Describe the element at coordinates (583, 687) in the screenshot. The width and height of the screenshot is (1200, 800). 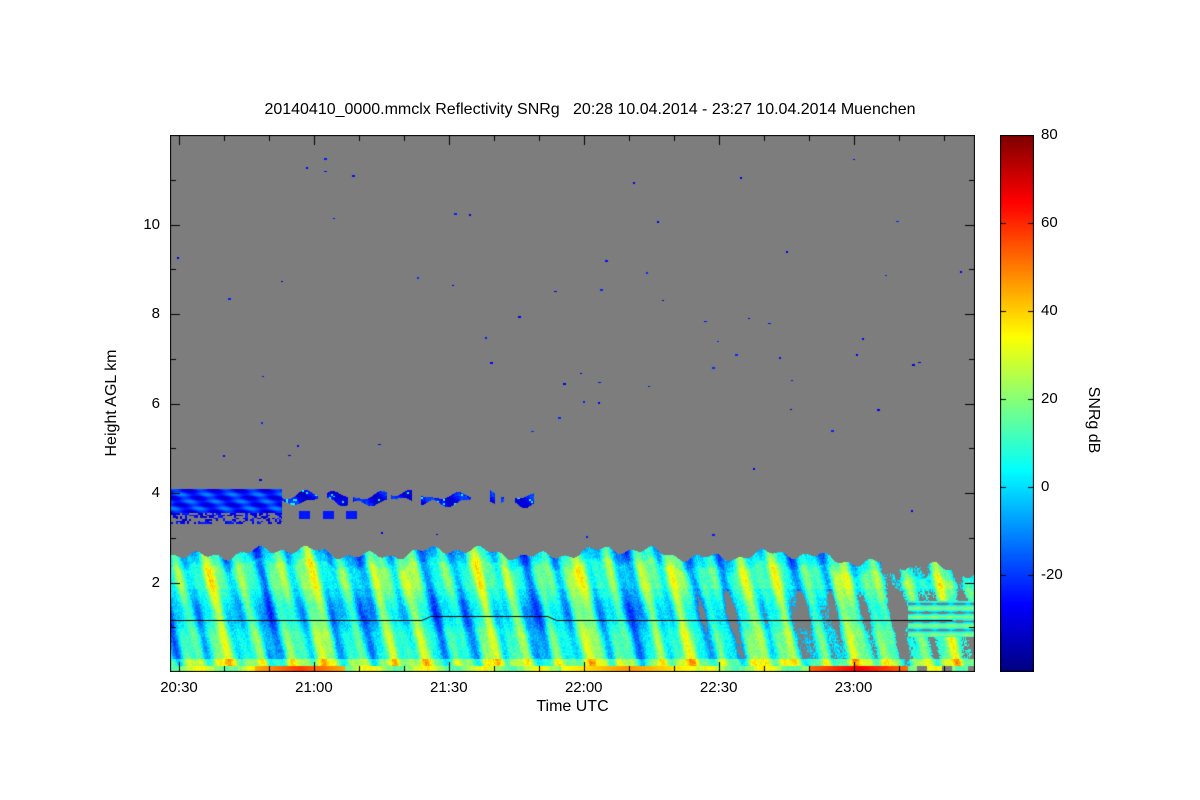
I see `x-tick-label: 22:00` at that location.